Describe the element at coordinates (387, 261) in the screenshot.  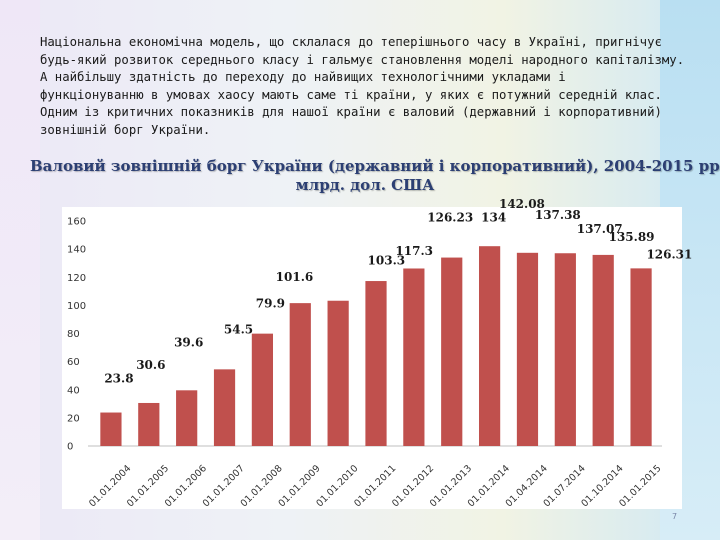
I see `data-label: 103.3` at that location.